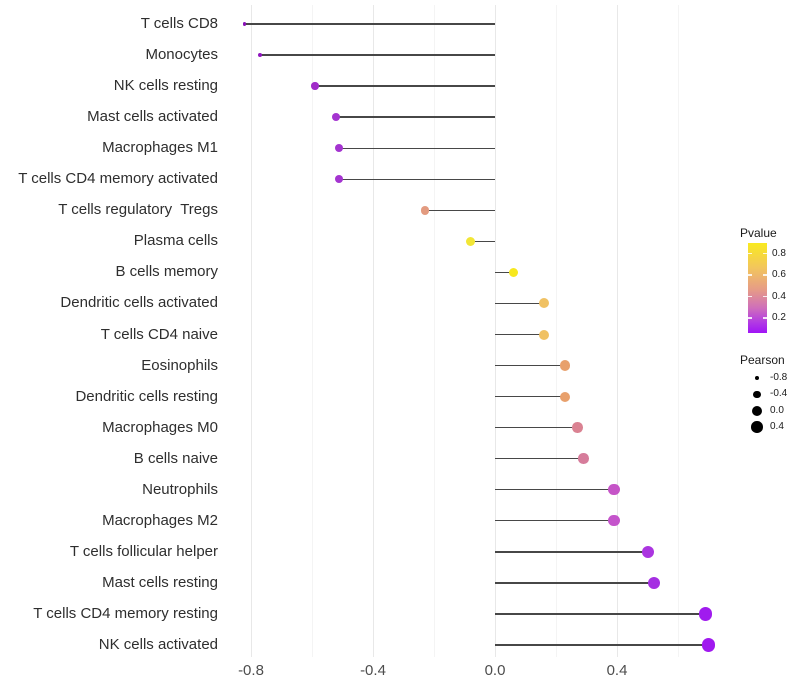  I want to click on pvalue-tick-label: 0.8, so click(779, 253).